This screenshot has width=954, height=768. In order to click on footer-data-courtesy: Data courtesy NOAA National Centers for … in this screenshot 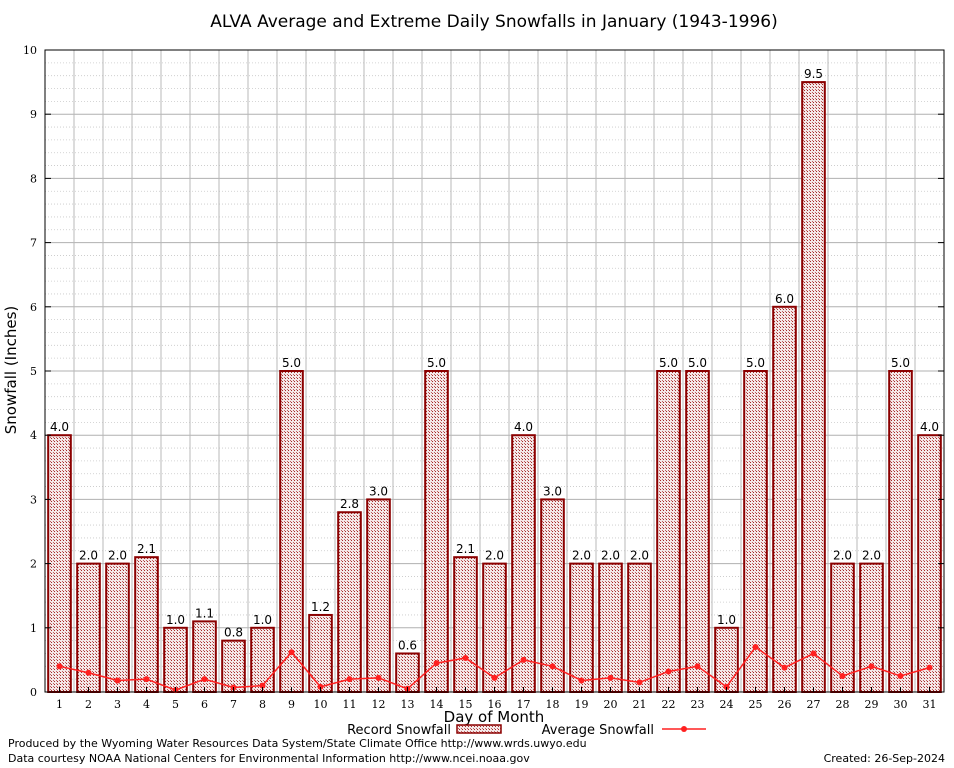, I will do `click(269, 758)`.